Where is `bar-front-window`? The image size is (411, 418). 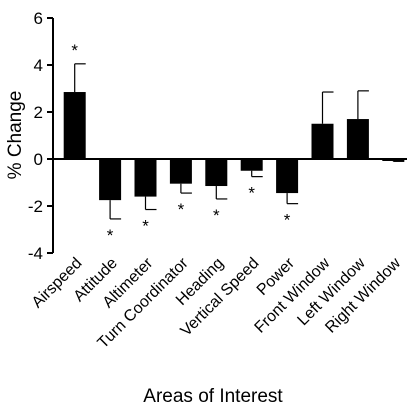
bar-front-window is located at coordinates (322, 141).